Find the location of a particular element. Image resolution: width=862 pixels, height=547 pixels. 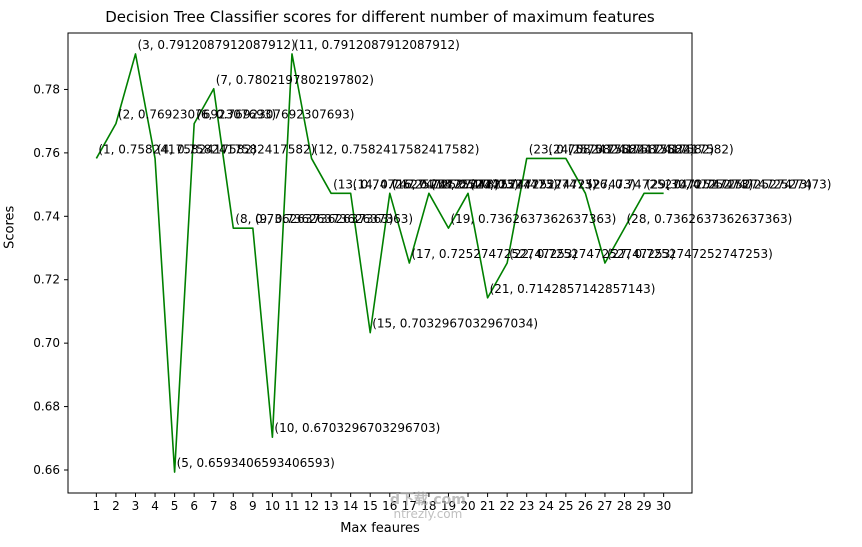

x-tick-label: 11 is located at coordinates (291, 506).